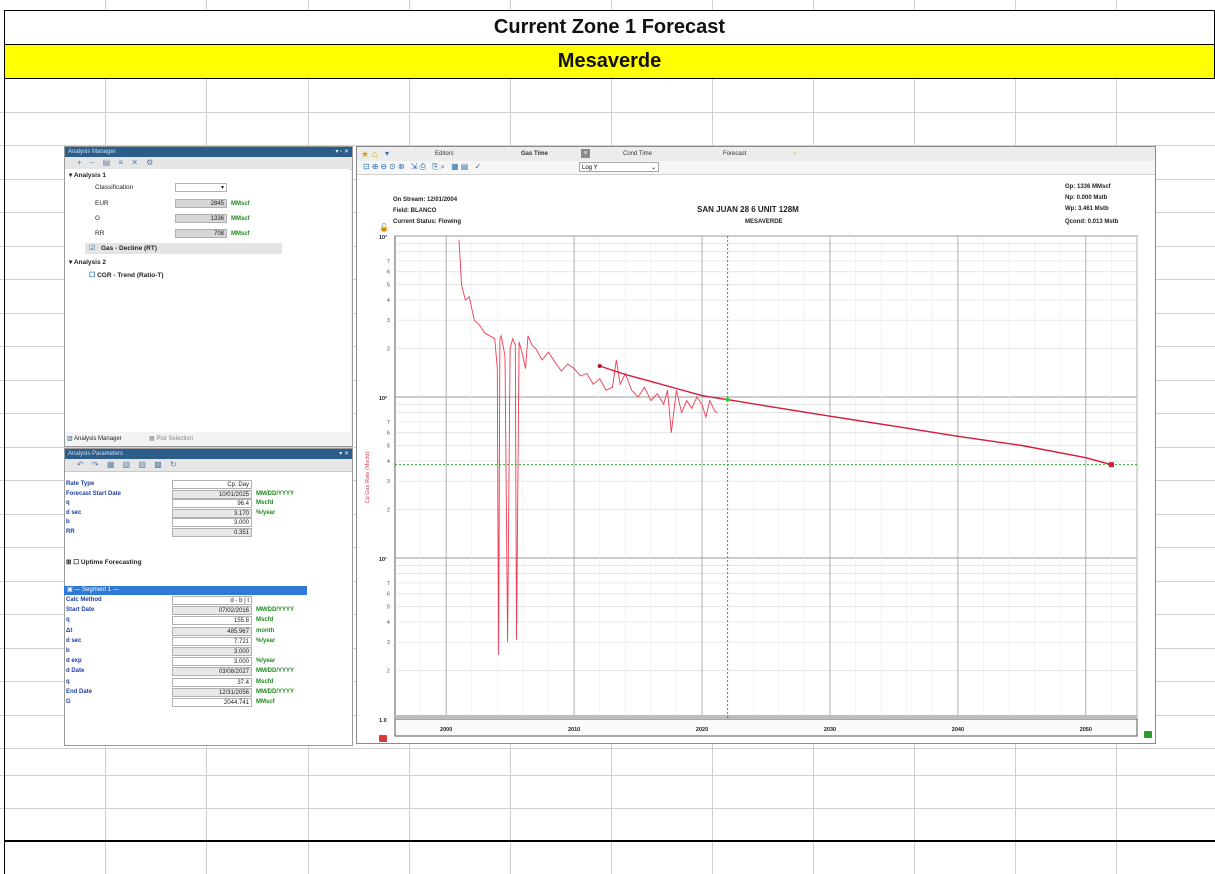 This screenshot has width=1215, height=874. I want to click on scale-select-value: Log Y, so click(590, 168).